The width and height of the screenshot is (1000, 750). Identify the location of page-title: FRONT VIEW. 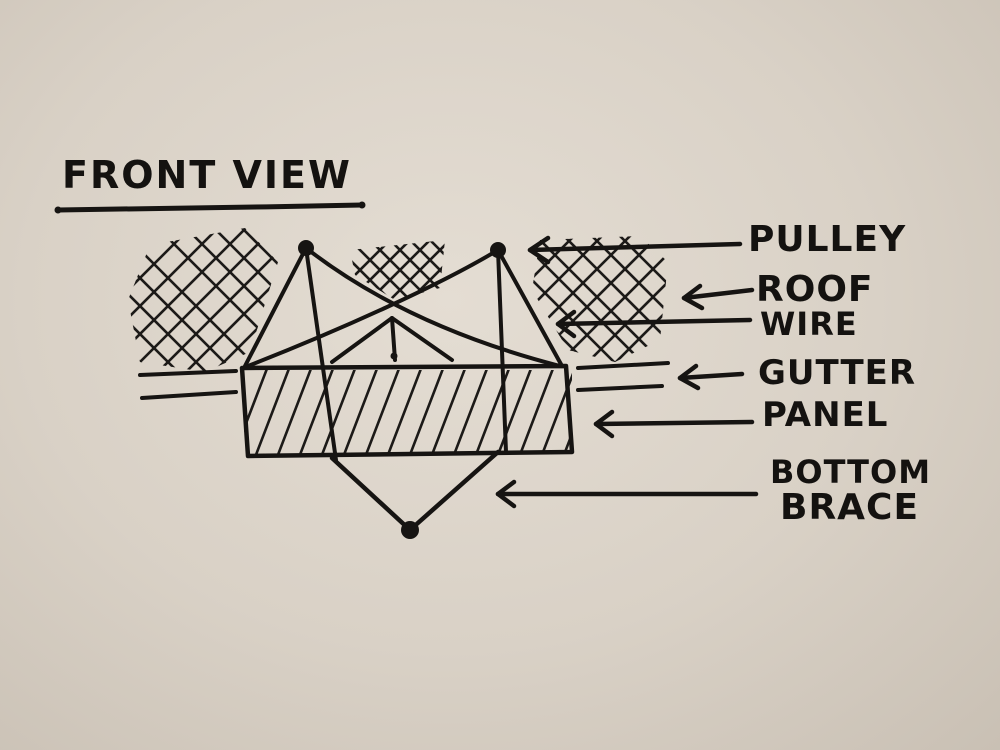
(207, 175).